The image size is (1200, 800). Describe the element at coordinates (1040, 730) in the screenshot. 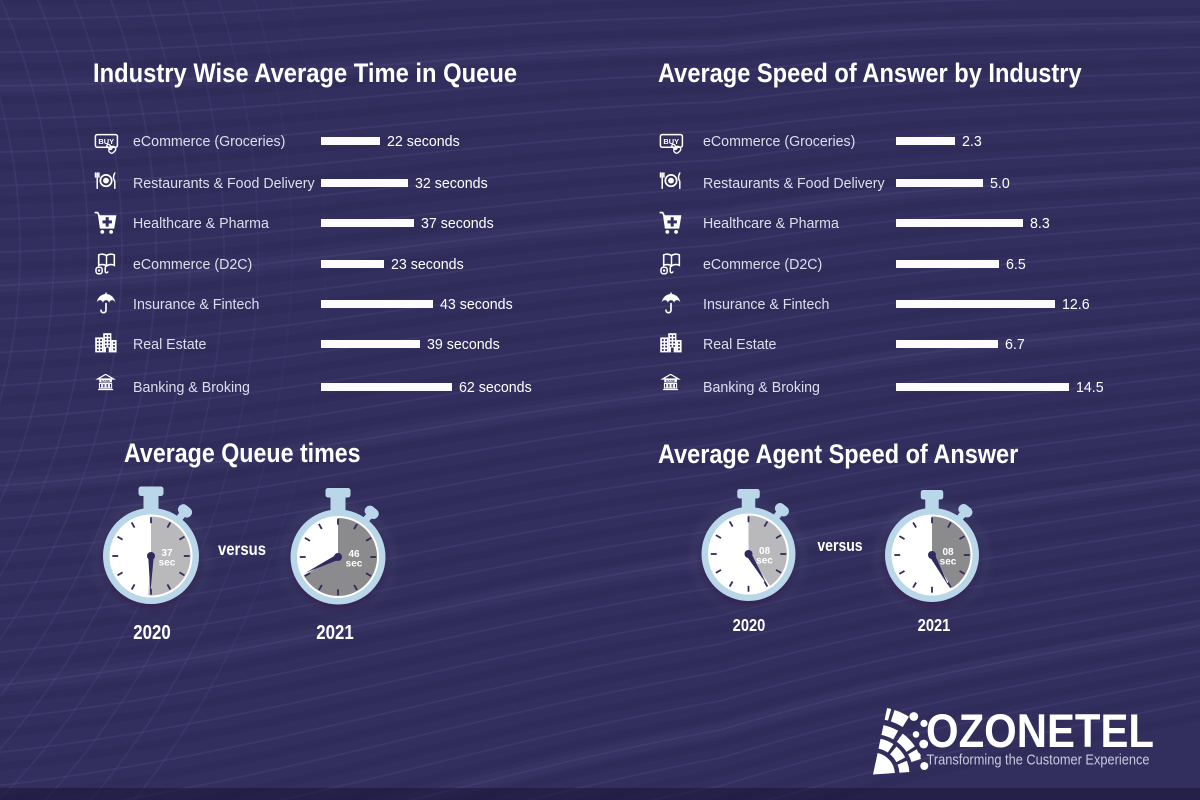

I see `svg-text: OZONETEL` at that location.